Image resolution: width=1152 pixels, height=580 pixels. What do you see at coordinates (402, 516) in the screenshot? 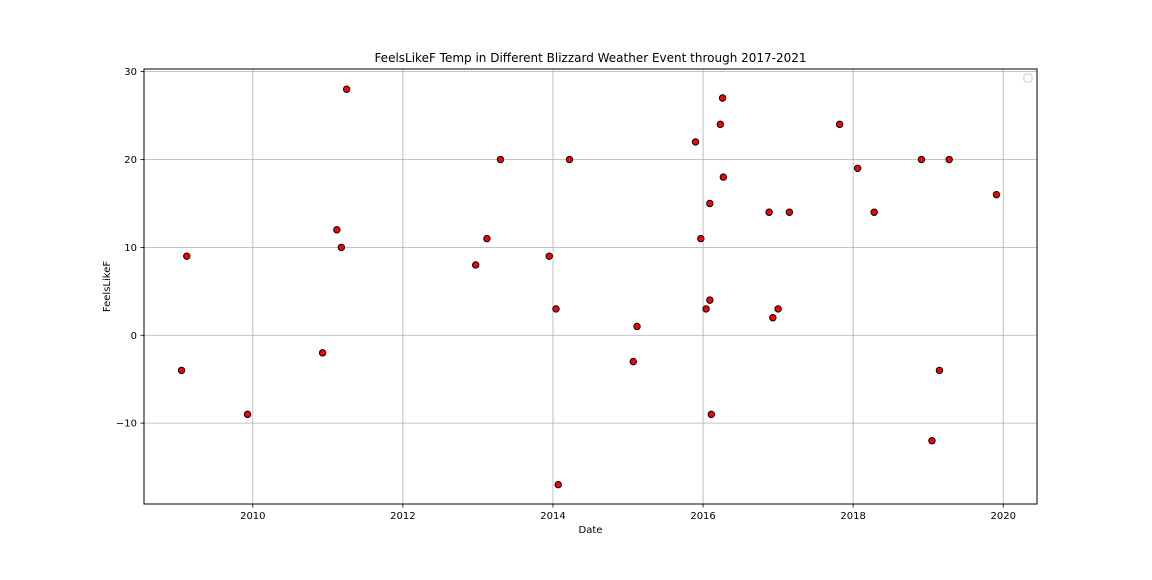
I see `x-tick-label: 2012` at bounding box center [402, 516].